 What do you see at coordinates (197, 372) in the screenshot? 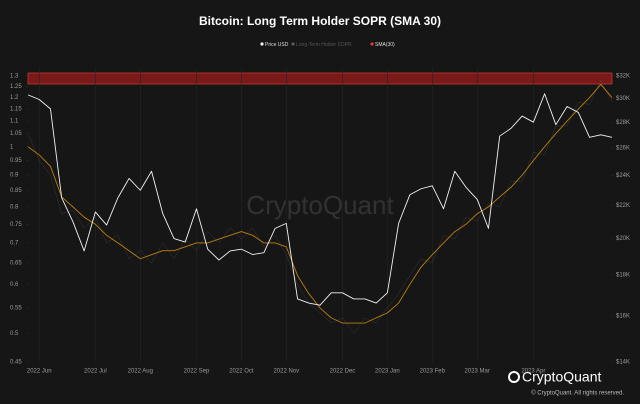
I see `x-tick-label: 2022 Sep` at bounding box center [197, 372].